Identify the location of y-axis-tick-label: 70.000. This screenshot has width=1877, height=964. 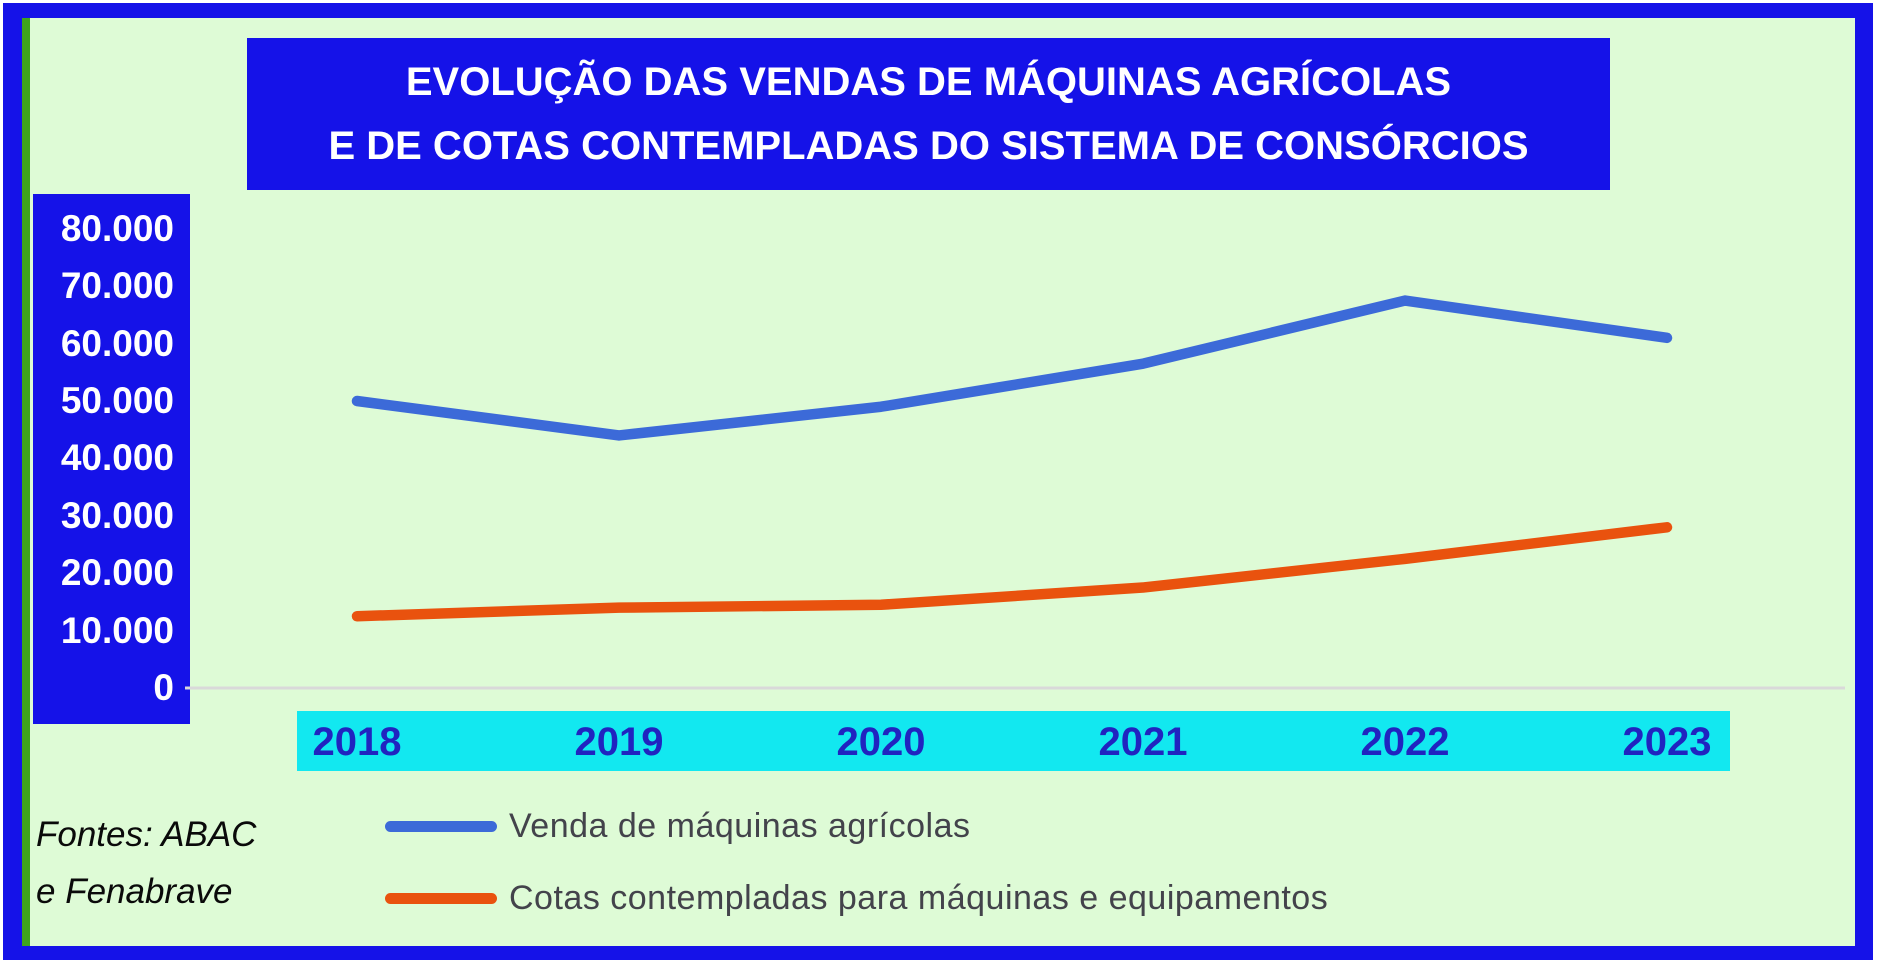
(117, 286).